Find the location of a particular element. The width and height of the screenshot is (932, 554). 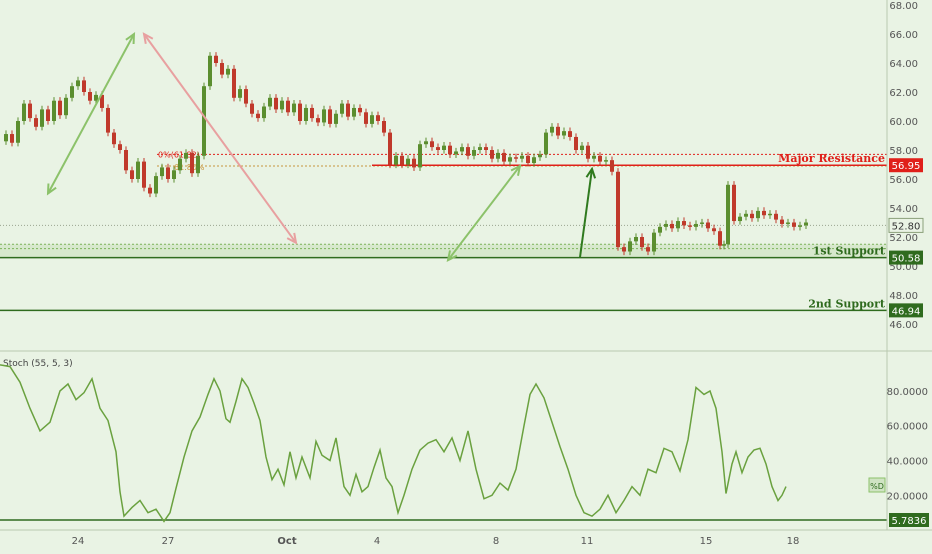

x-tick-label: 8 is located at coordinates (496, 541).